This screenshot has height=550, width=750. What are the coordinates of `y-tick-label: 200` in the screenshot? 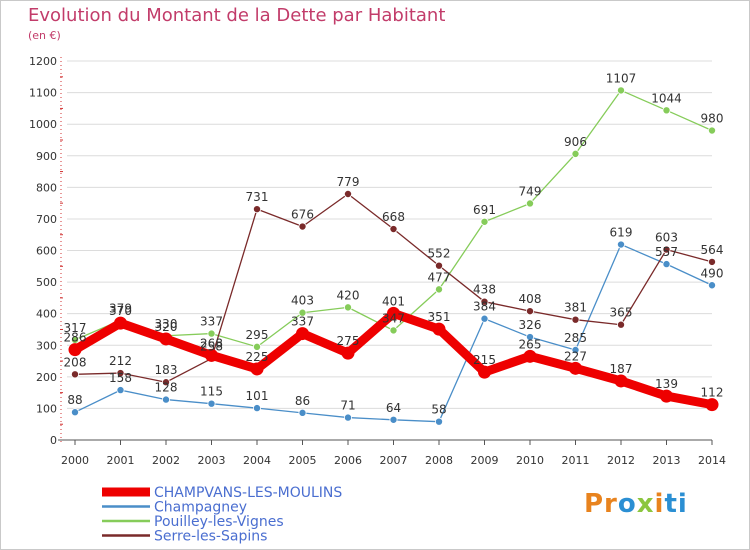 It's located at (46, 377).